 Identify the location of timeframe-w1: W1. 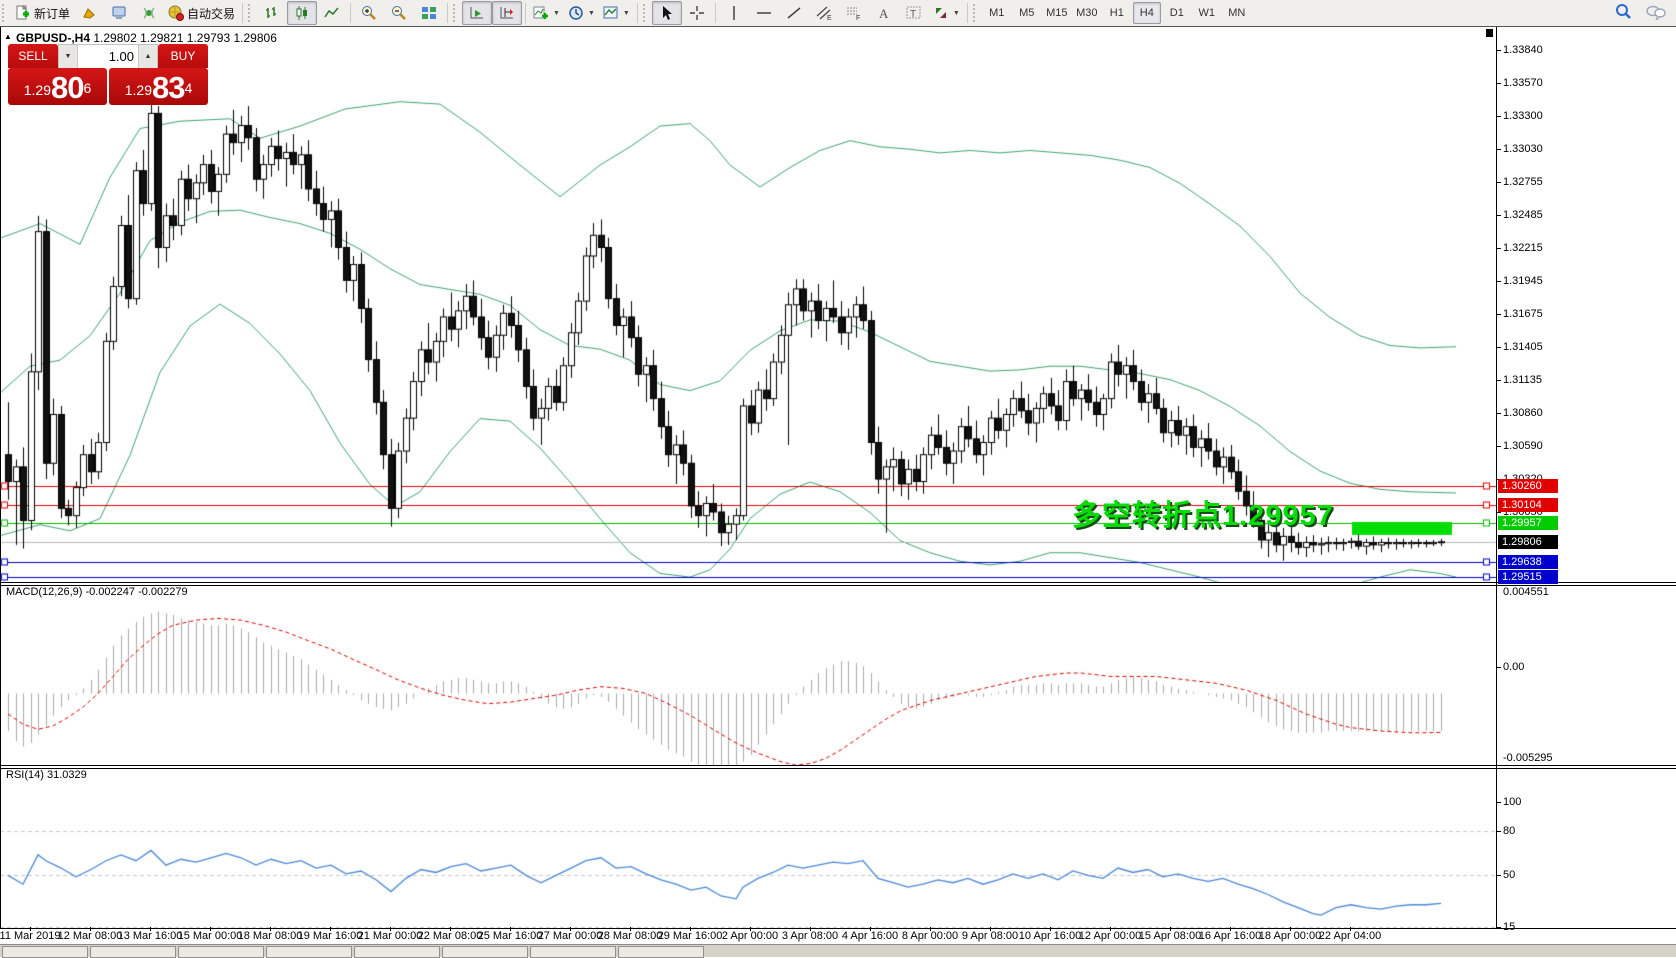
(1207, 13).